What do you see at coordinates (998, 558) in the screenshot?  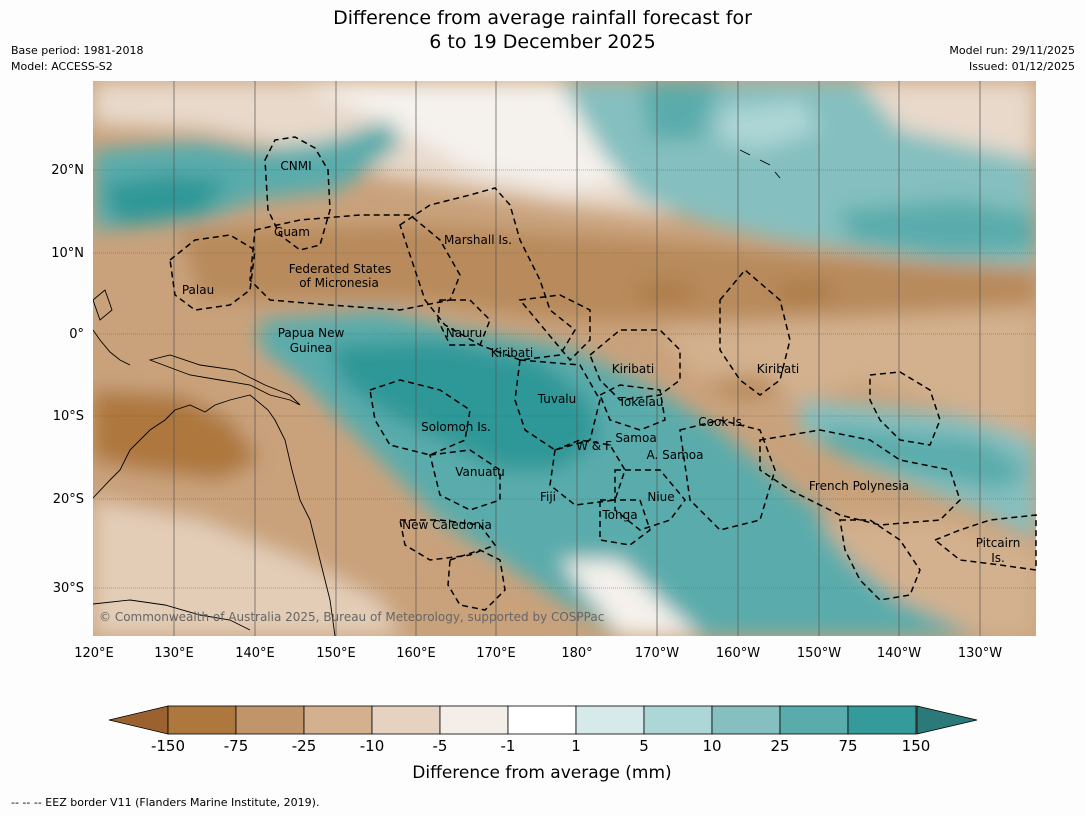 I see `region-label-pitcairn-line2: Is.` at bounding box center [998, 558].